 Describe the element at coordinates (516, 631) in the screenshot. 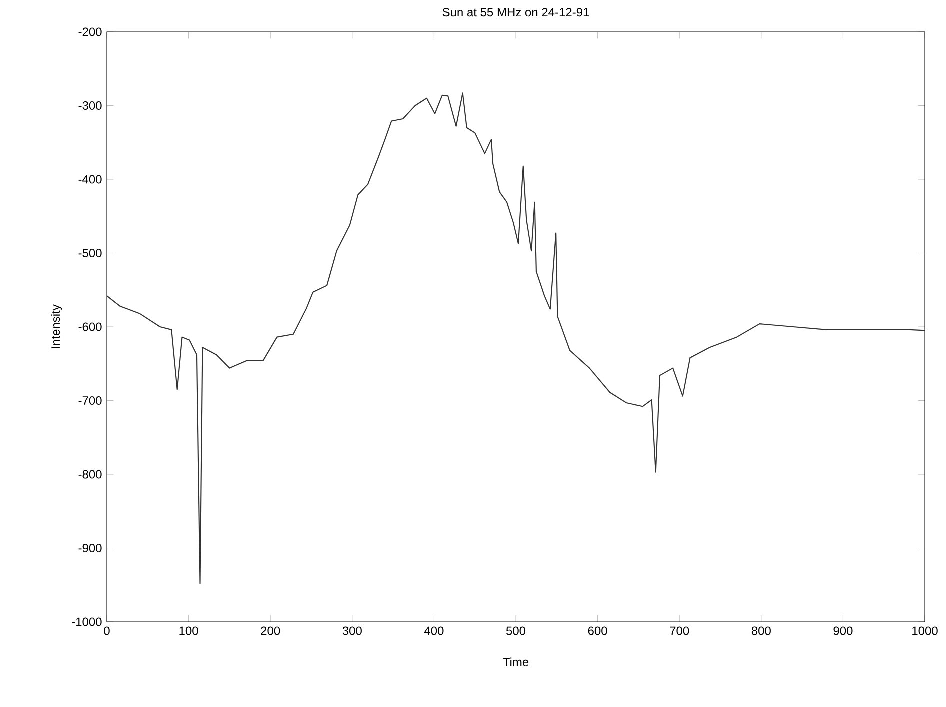

I see `x-tick-label: 500` at that location.